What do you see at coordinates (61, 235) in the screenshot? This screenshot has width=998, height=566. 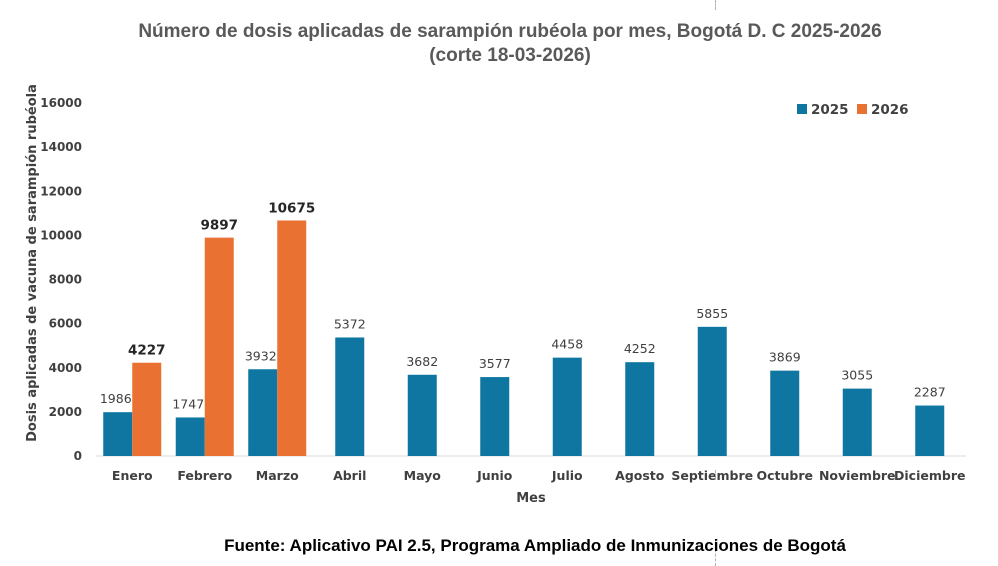 I see `y-tick-label: 10000` at bounding box center [61, 235].